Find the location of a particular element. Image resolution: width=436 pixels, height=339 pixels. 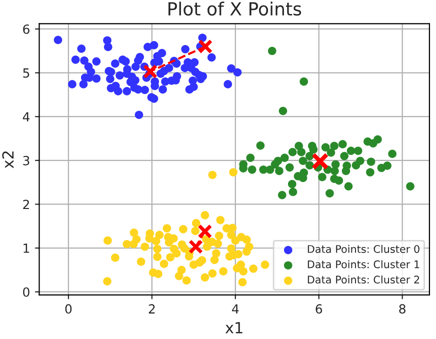

x-tick-label: 8 is located at coordinates (402, 309).